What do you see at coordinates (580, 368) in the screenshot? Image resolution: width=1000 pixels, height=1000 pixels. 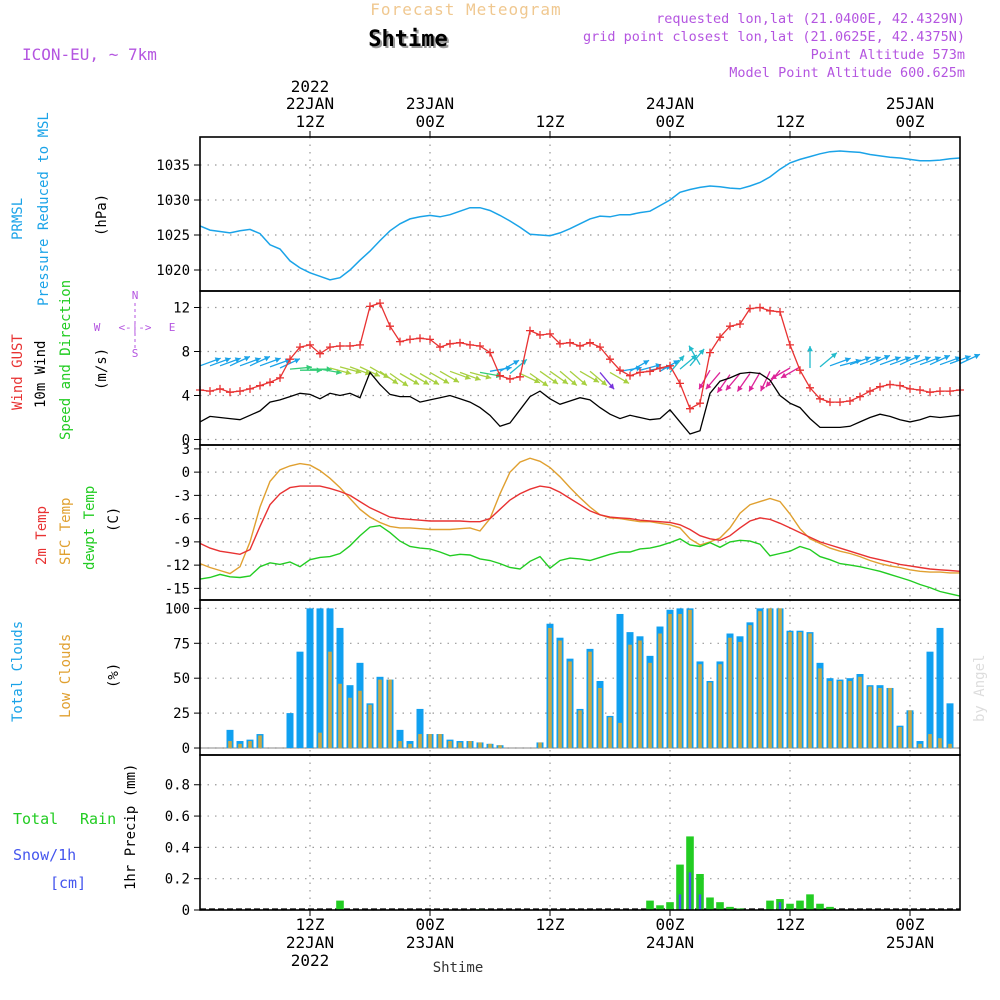 I see `panel-frame` at bounding box center [580, 368].